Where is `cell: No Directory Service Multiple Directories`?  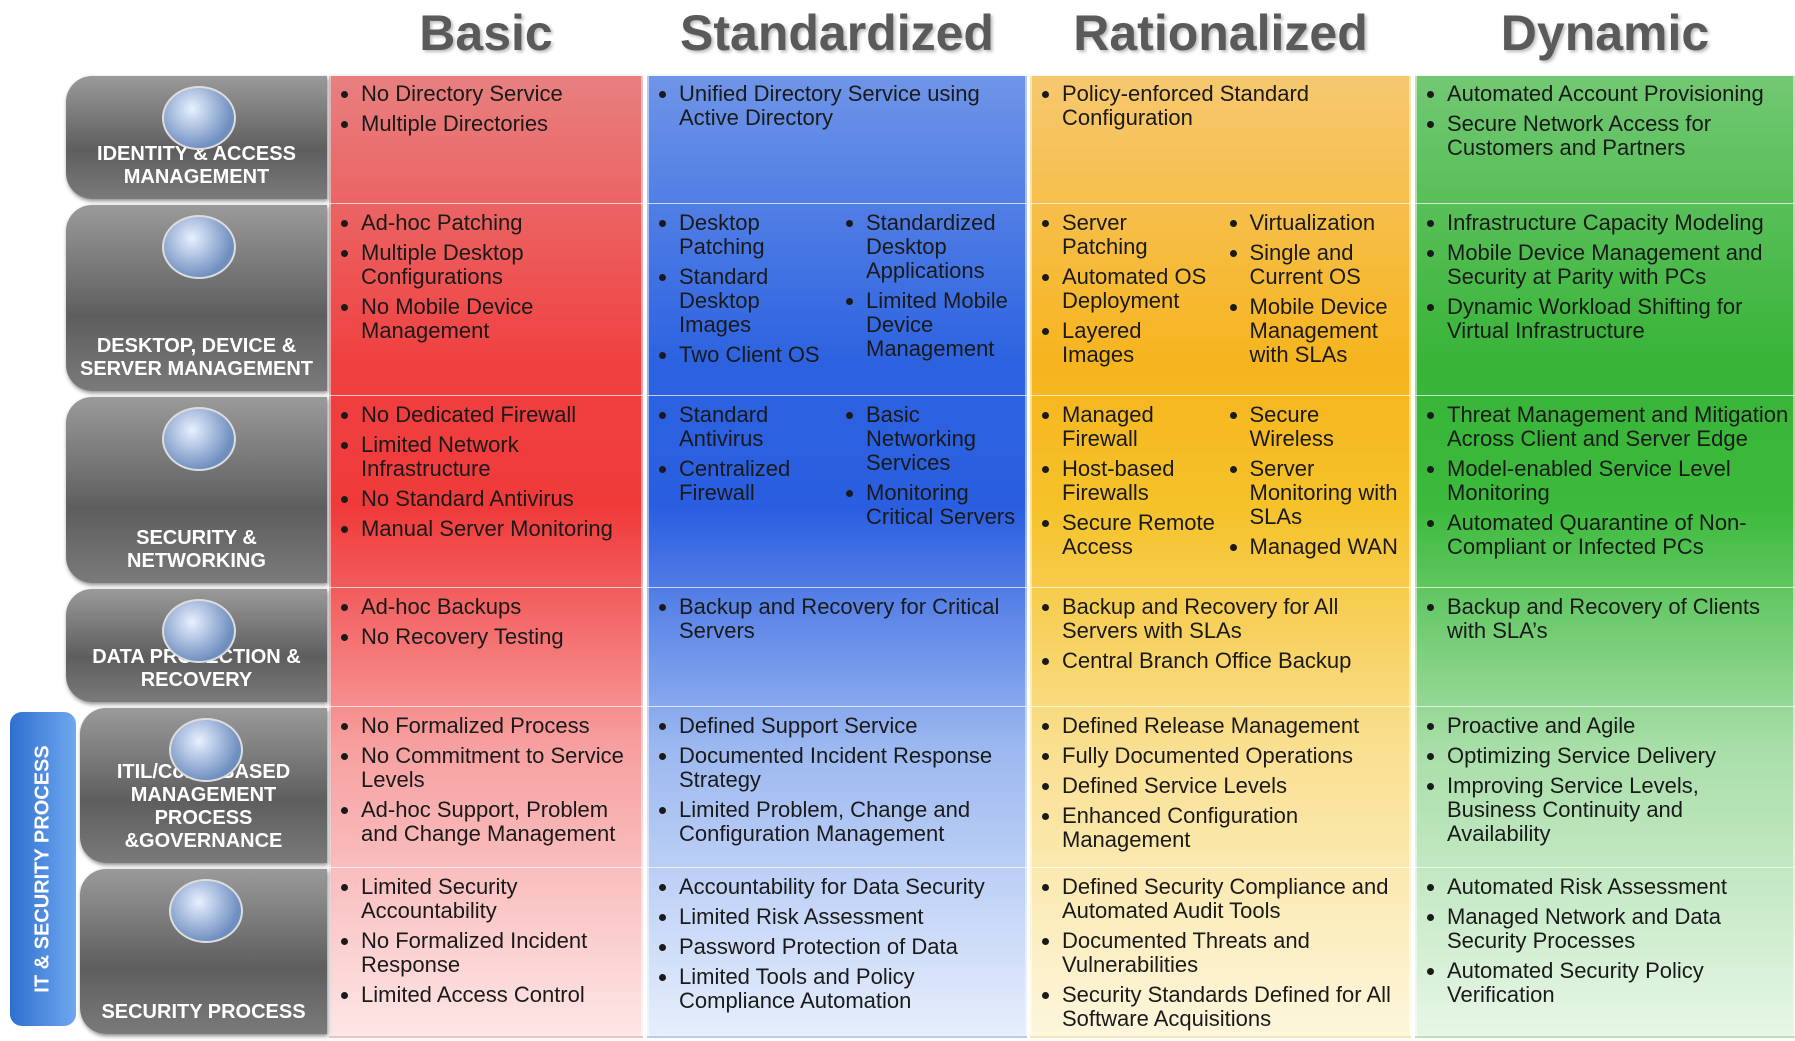
cell: No Directory Service Multiple Directories is located at coordinates (486, 138).